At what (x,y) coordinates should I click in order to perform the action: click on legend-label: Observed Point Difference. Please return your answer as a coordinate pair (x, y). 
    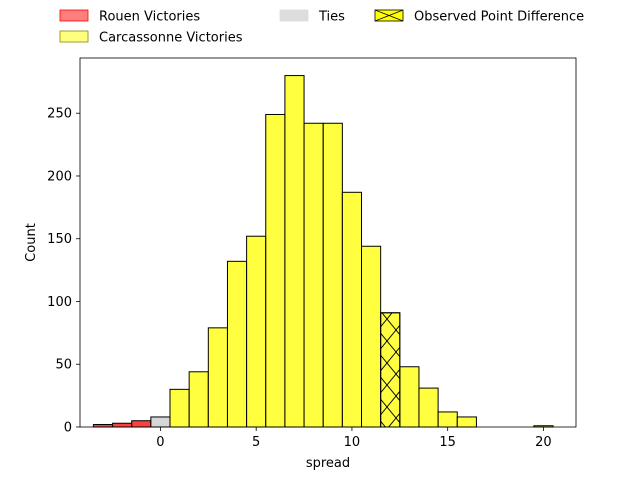
    Looking at the image, I should click on (499, 17).